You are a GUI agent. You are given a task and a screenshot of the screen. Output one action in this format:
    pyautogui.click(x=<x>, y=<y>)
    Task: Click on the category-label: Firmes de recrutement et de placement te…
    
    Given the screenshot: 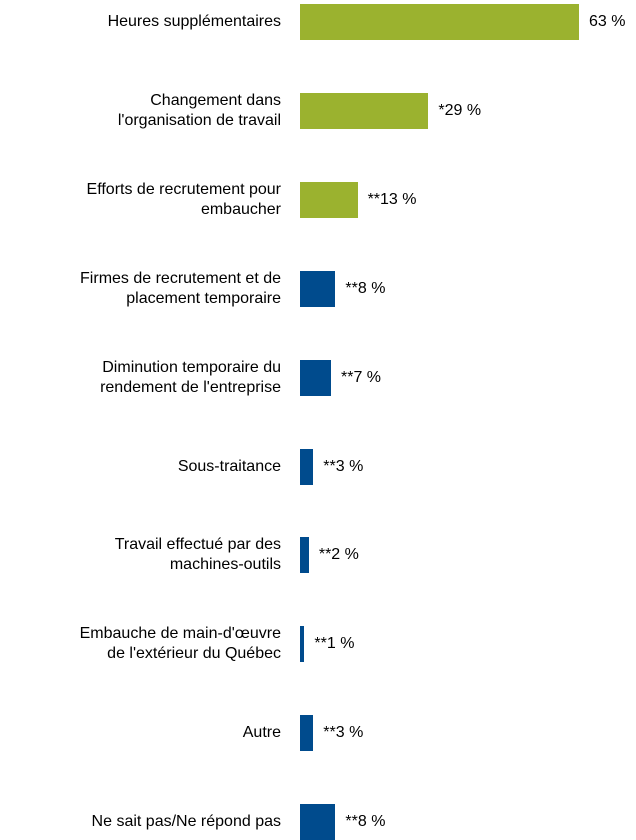 What is the action you would take?
    pyautogui.click(x=180, y=288)
    